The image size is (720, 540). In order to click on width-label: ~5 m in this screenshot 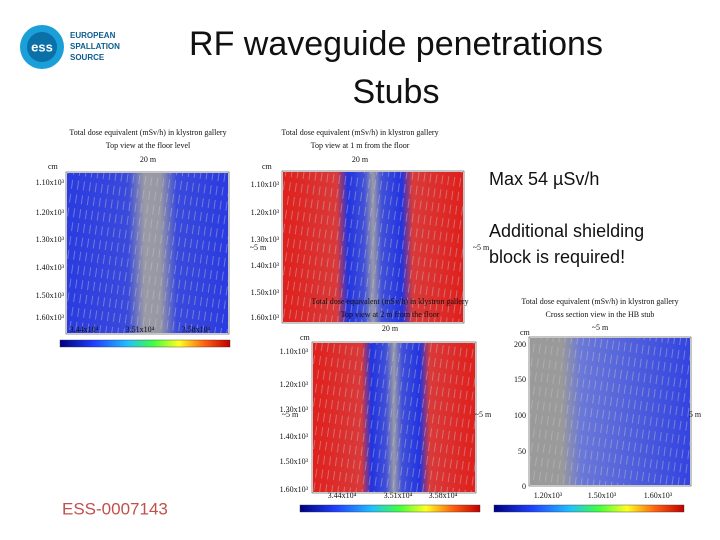, I will do `click(600, 327)`.